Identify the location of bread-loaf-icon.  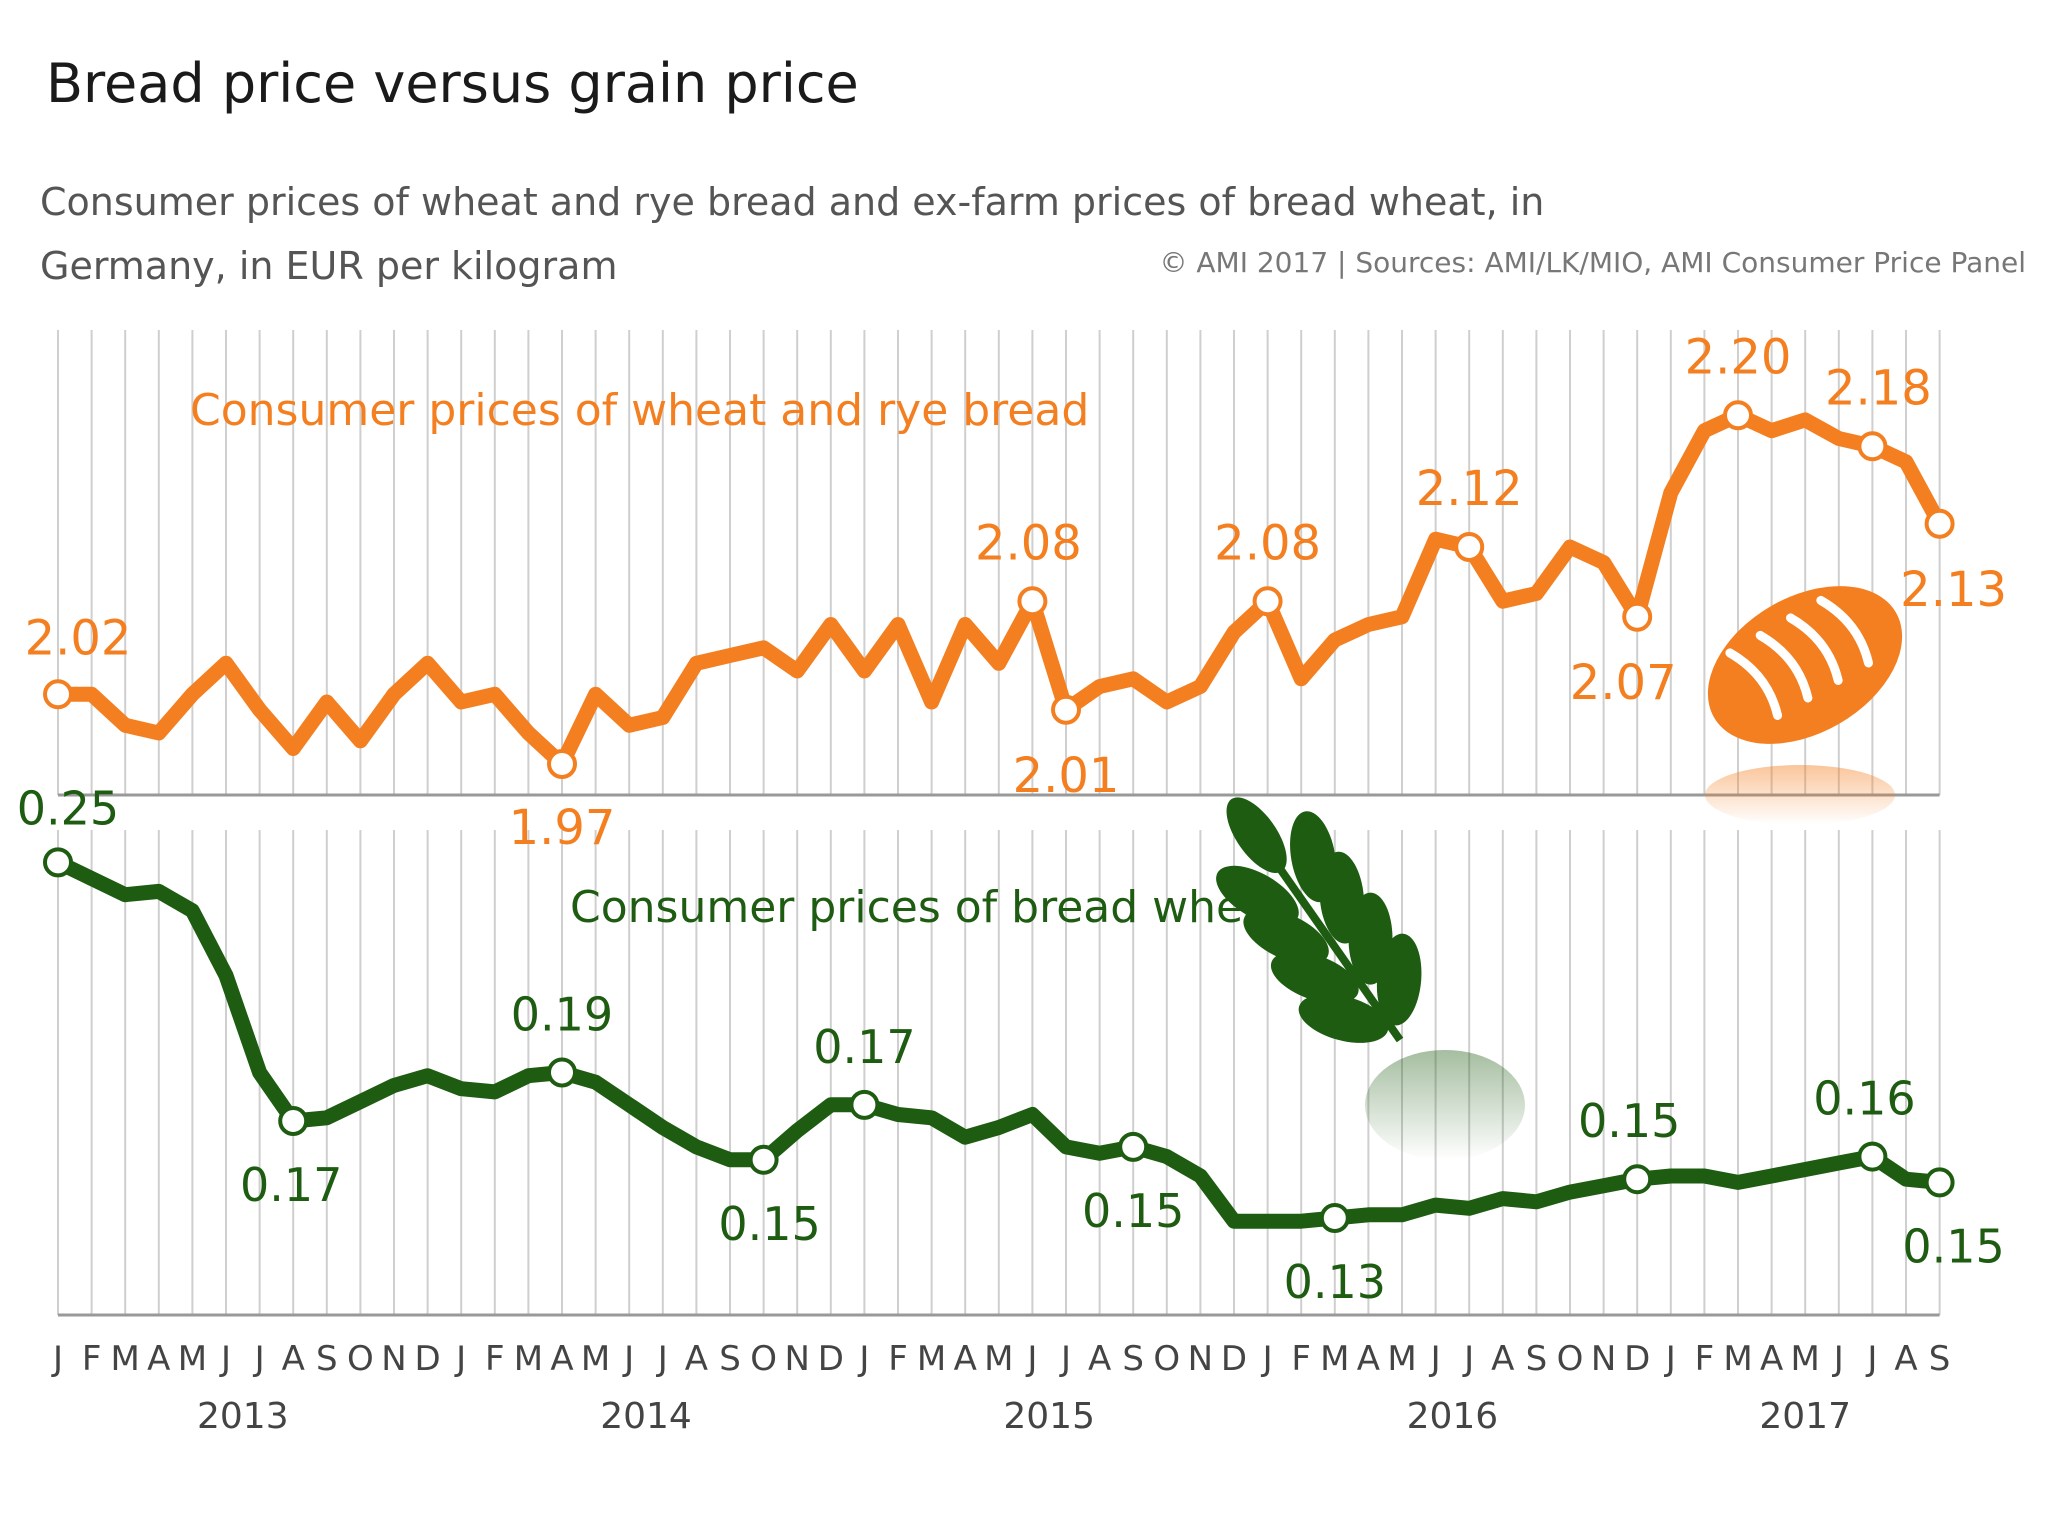
(1805, 665).